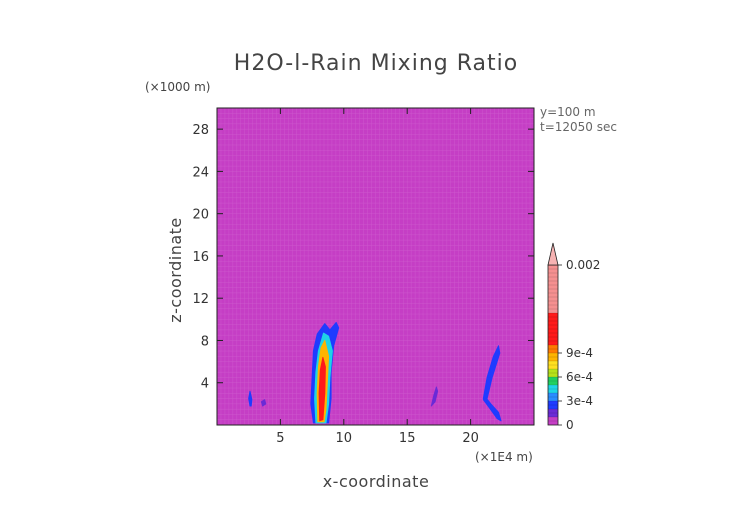 The width and height of the screenshot is (752, 532). I want to click on x-axis-label: x-coordinate, so click(376, 481).